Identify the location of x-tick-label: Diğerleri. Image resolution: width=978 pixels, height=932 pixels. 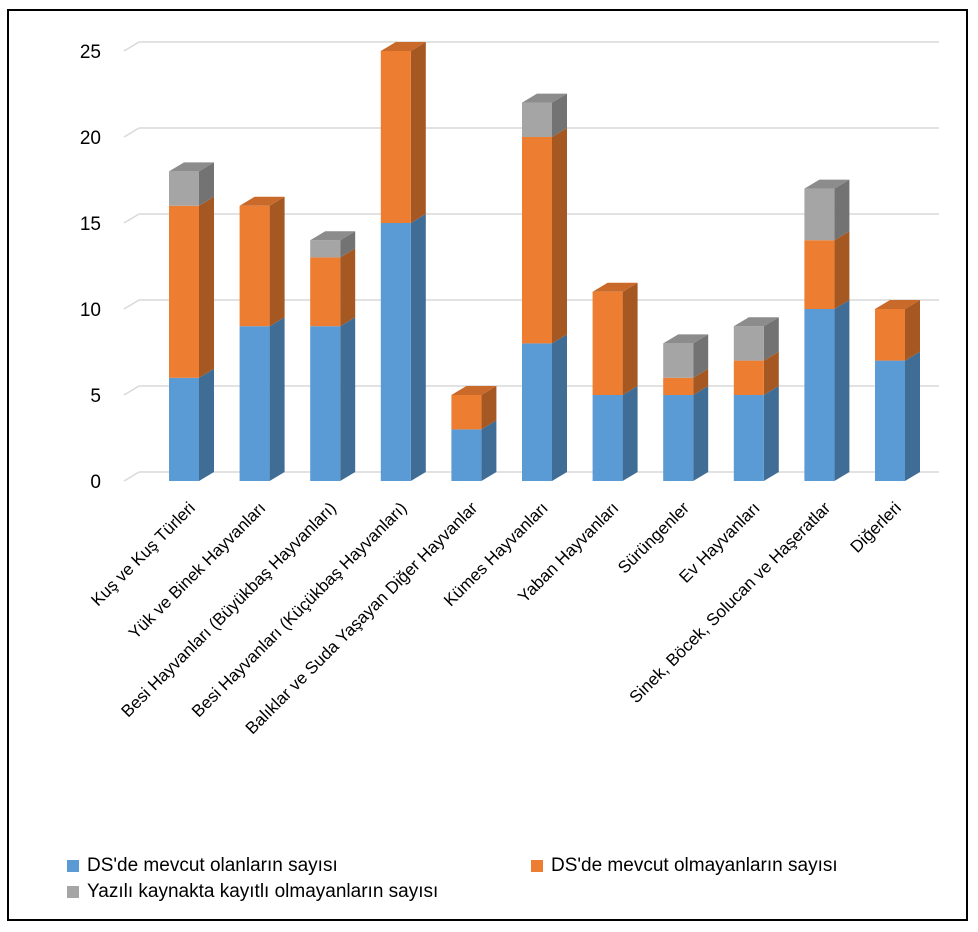
(876, 527).